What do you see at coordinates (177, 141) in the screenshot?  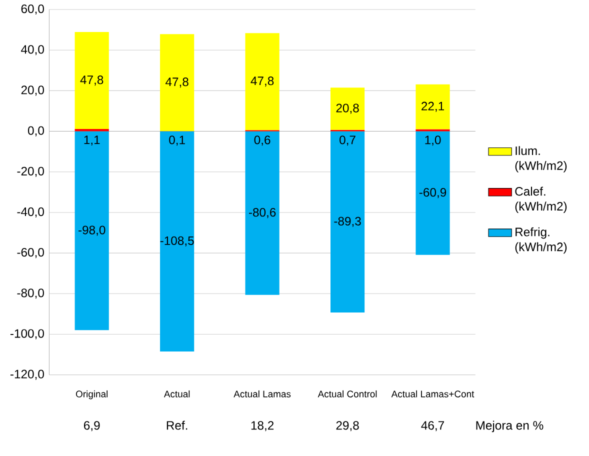 I see `data-label: 0,1` at bounding box center [177, 141].